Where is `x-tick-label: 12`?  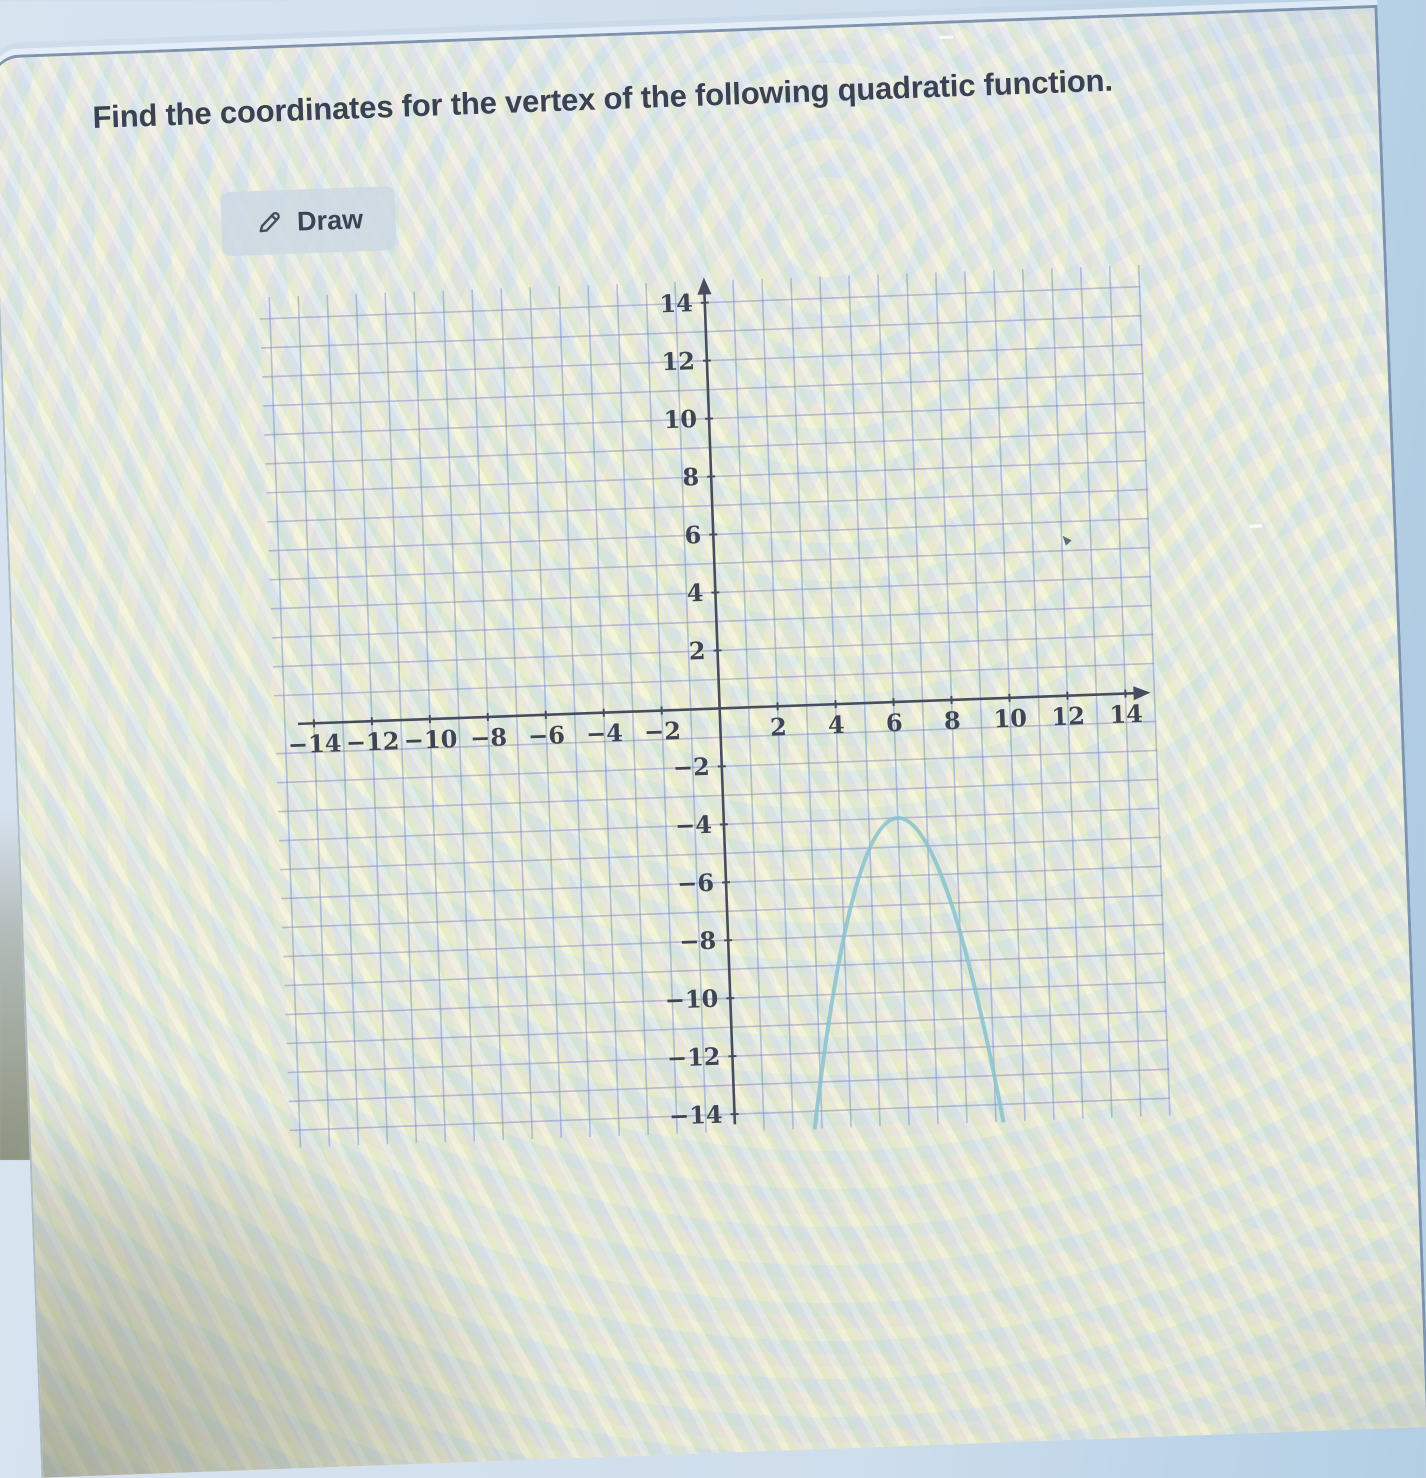
x-tick-label: 12 is located at coordinates (1068, 716).